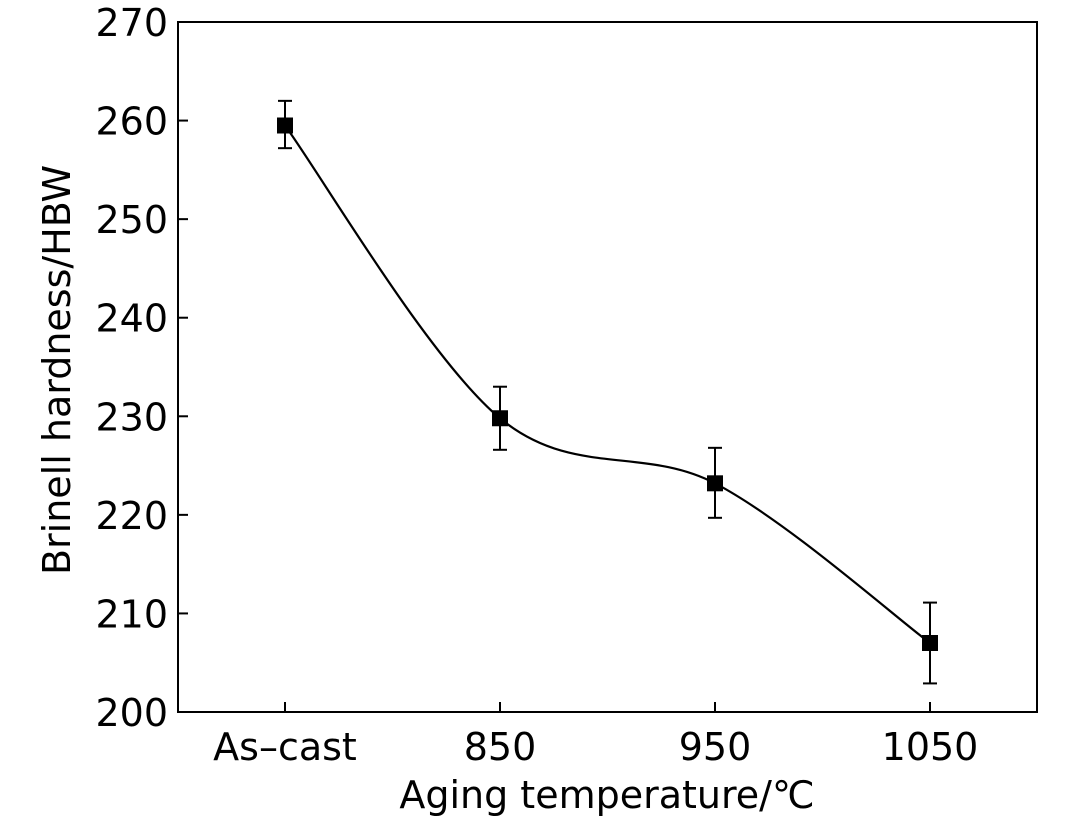 Image resolution: width=1075 pixels, height=830 pixels. What do you see at coordinates (131, 713) in the screenshot?
I see `y-tick-label-200: 200` at bounding box center [131, 713].